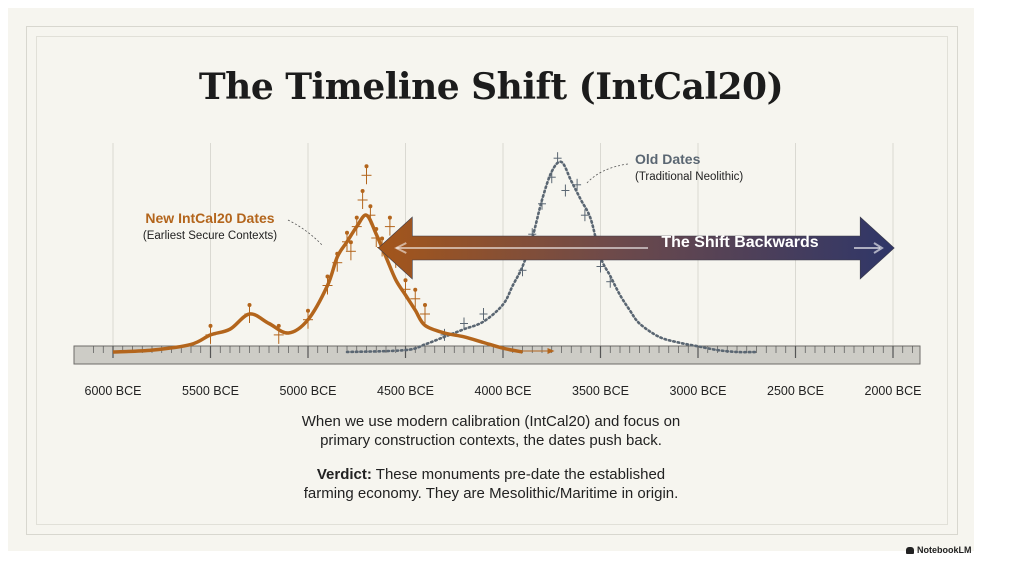 The image size is (1024, 561). Describe the element at coordinates (689, 177) in the screenshot. I see `old-dates-legend-sub: (Traditional Neolithic)` at that location.